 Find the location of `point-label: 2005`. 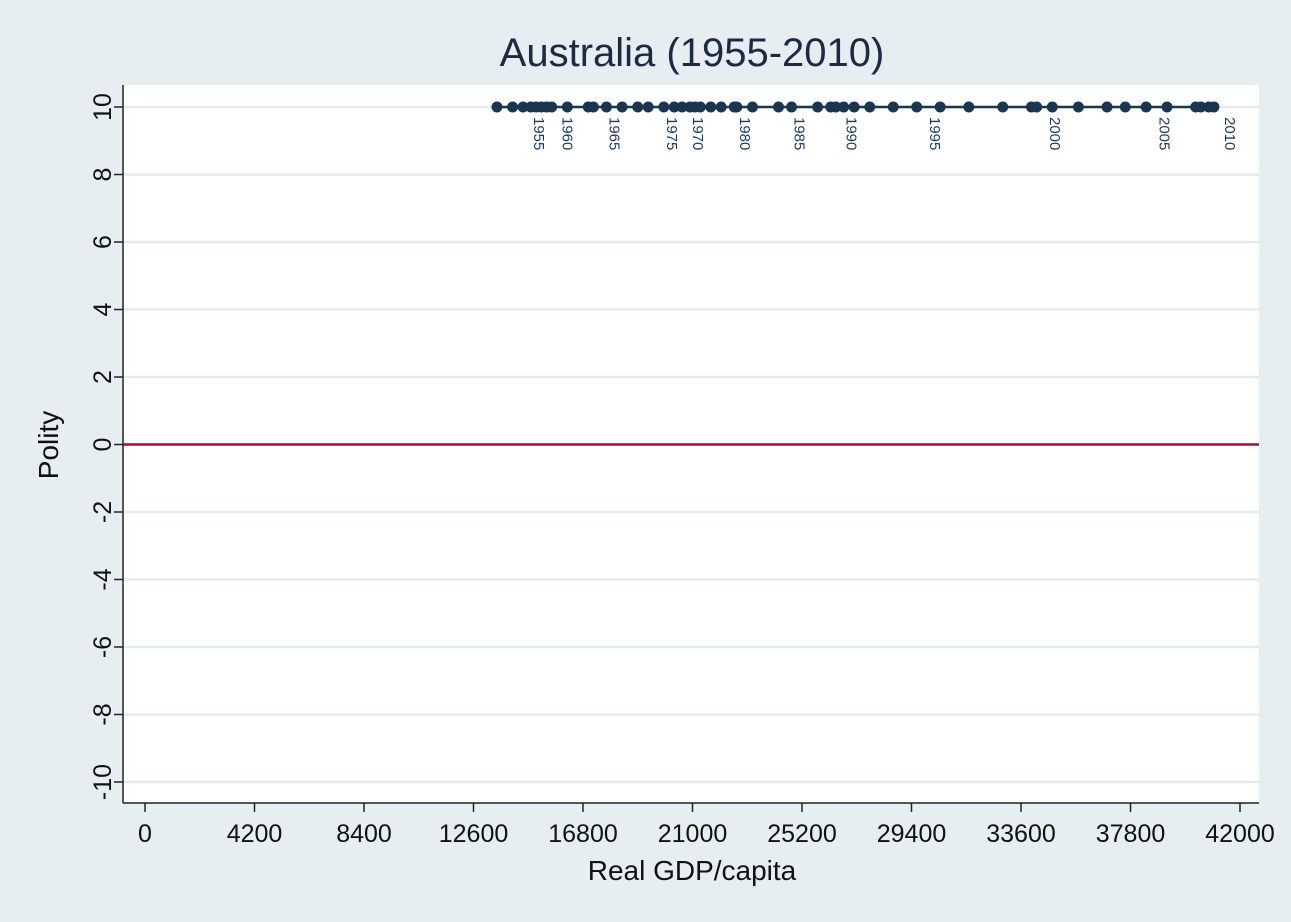

point-label: 2005 is located at coordinates (1164, 133).